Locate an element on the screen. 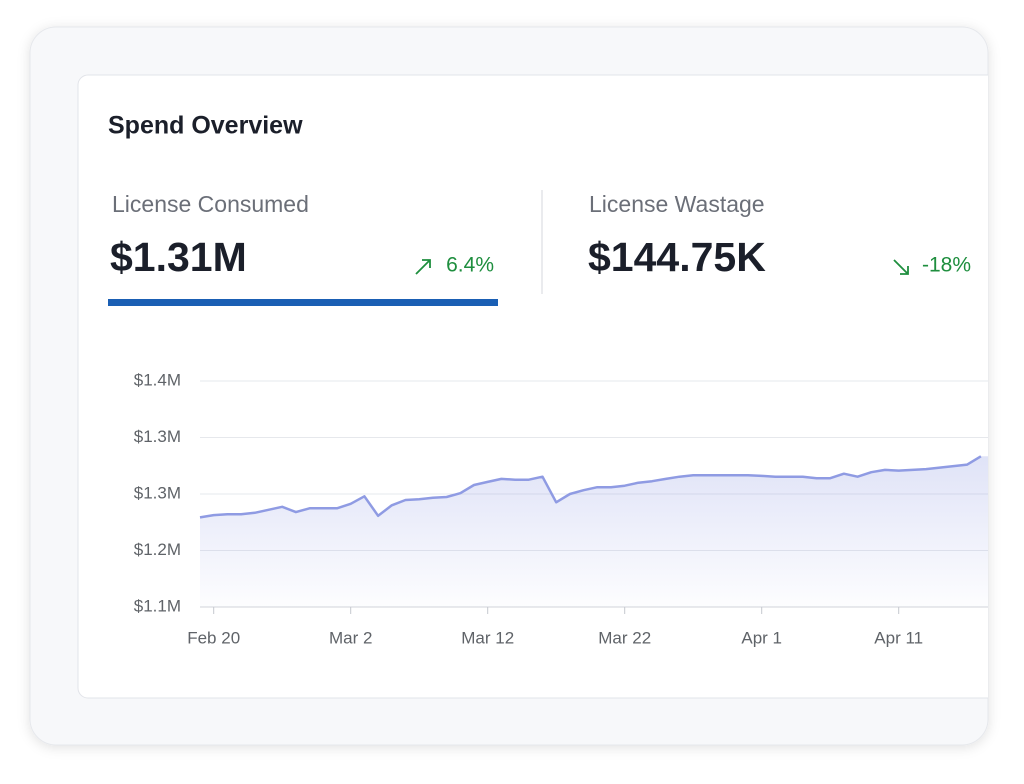 The image size is (1024, 784). metric-label: License Wastage is located at coordinates (677, 204).